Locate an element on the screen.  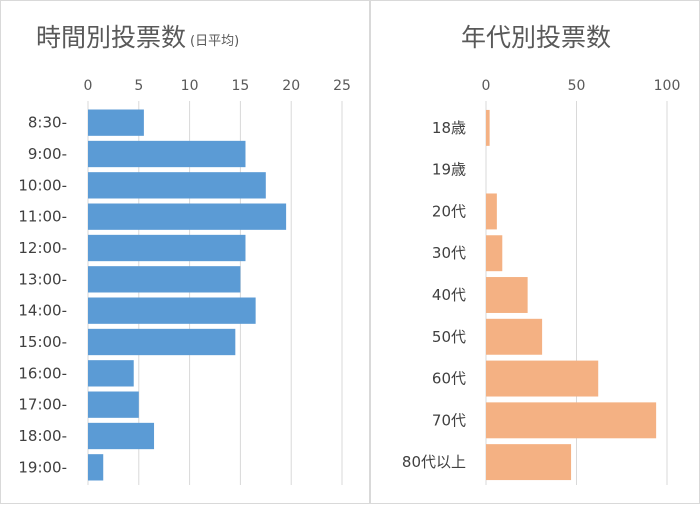
right-category-label: 18歳 is located at coordinates (449, 128).